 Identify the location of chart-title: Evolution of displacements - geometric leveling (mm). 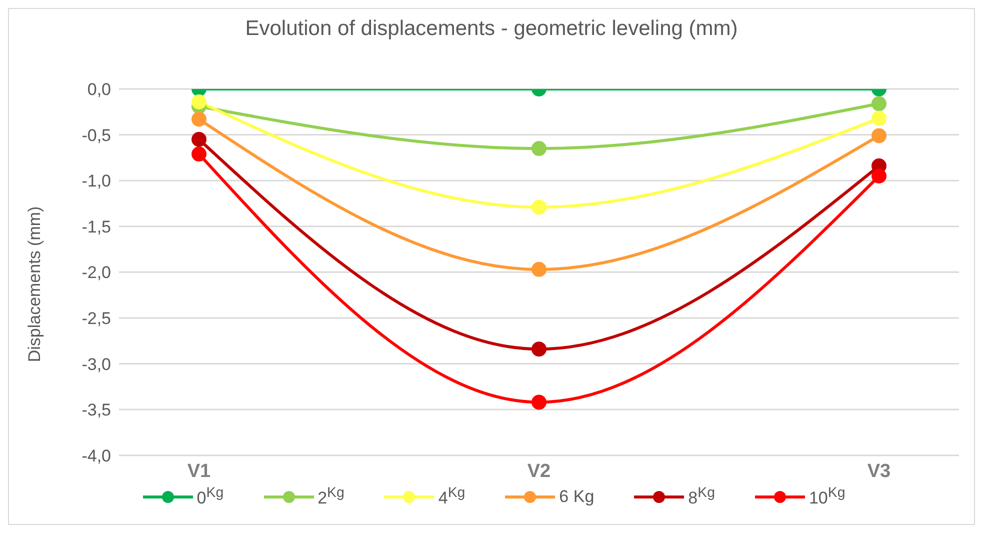
(491, 29).